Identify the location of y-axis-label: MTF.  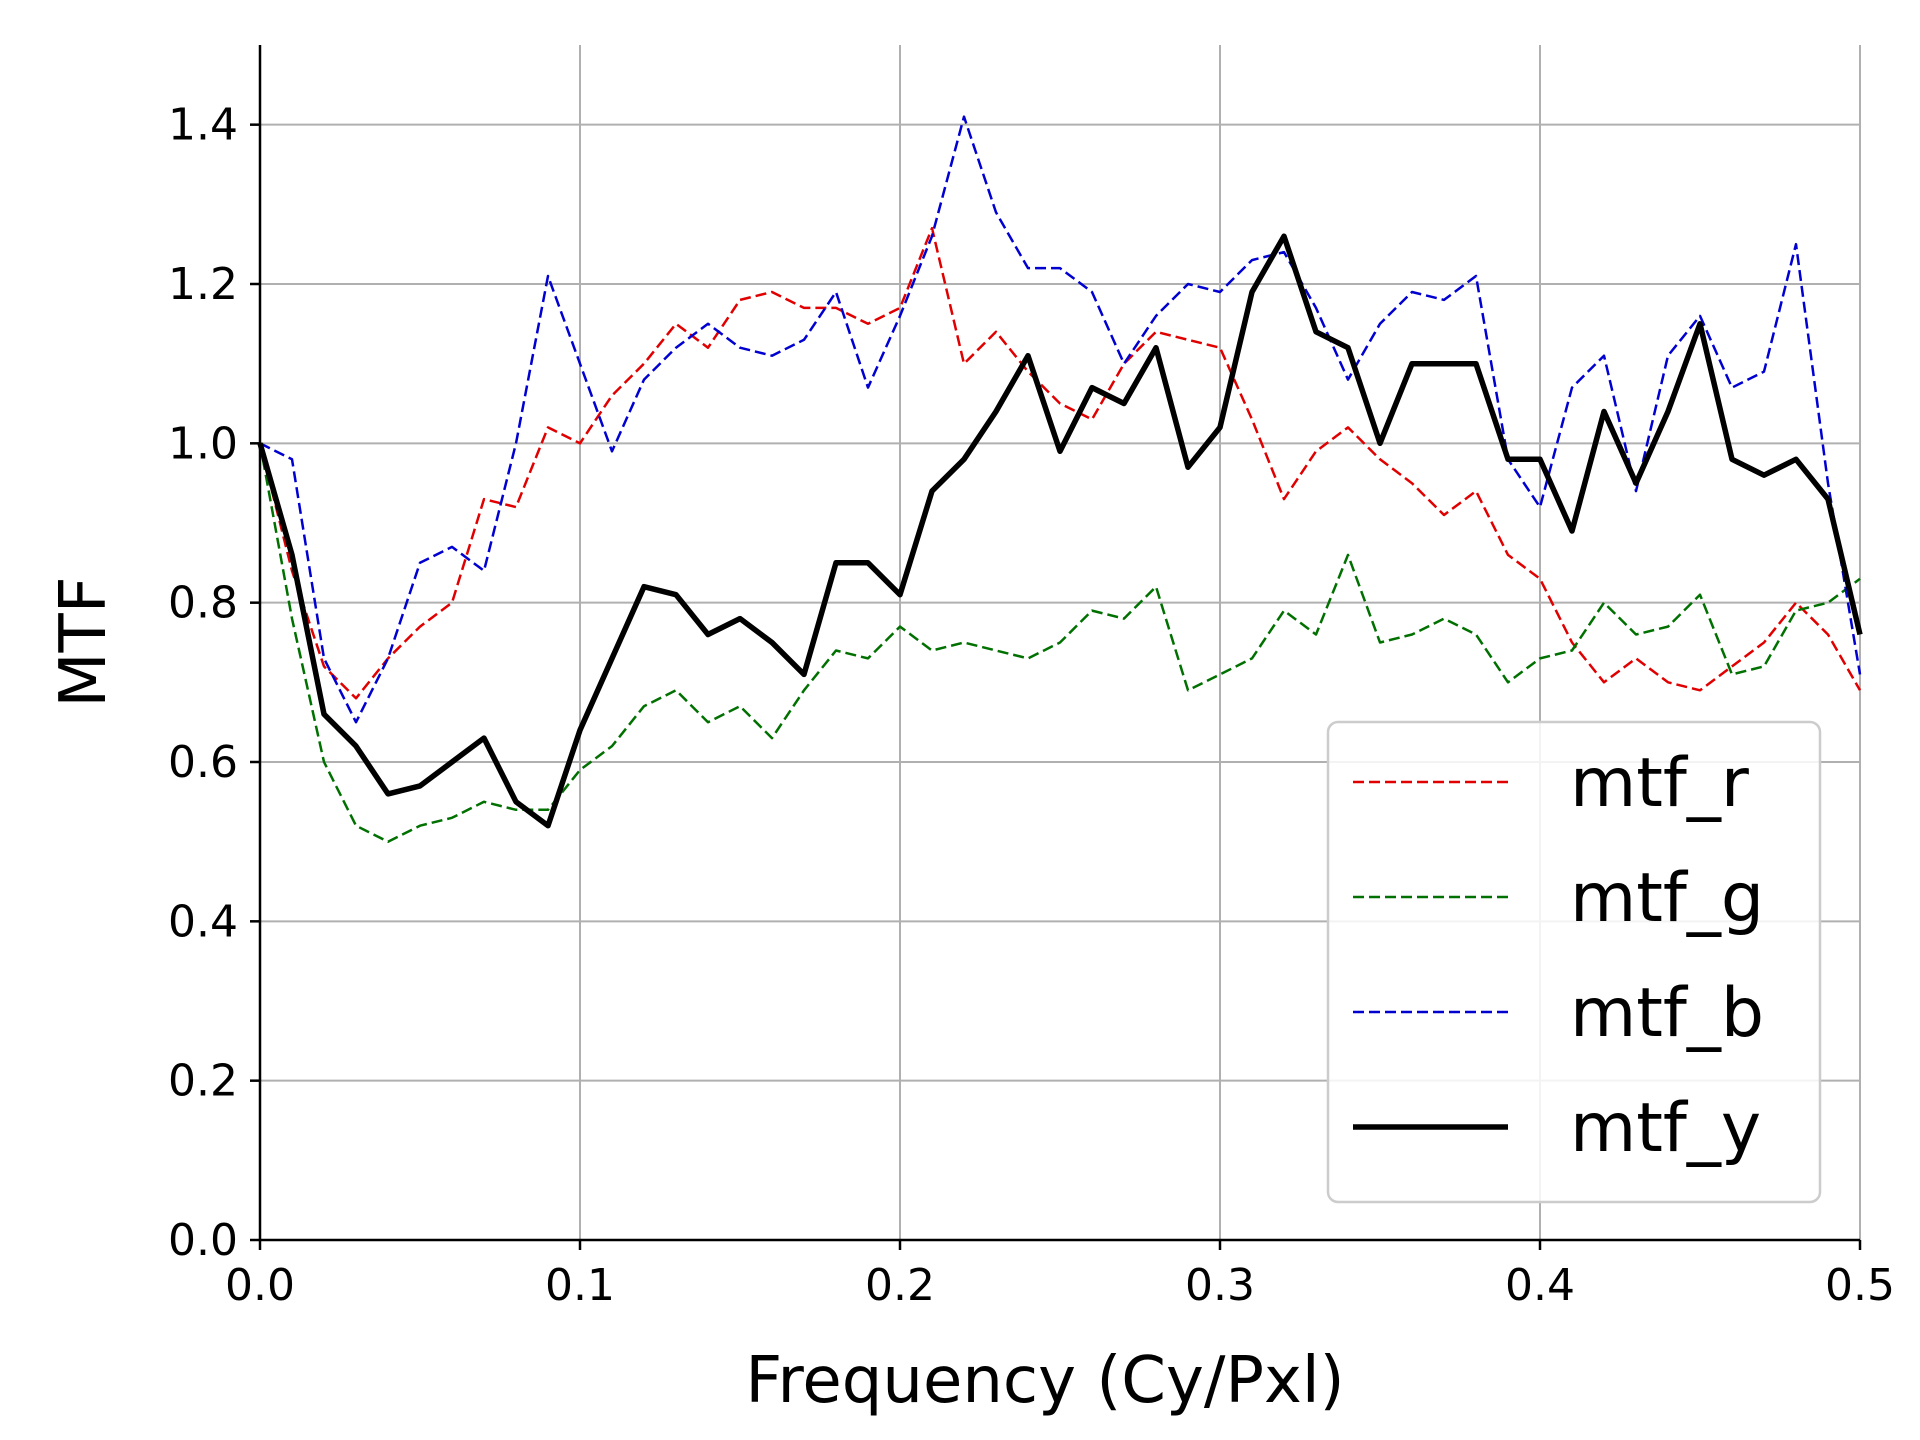
(84, 641).